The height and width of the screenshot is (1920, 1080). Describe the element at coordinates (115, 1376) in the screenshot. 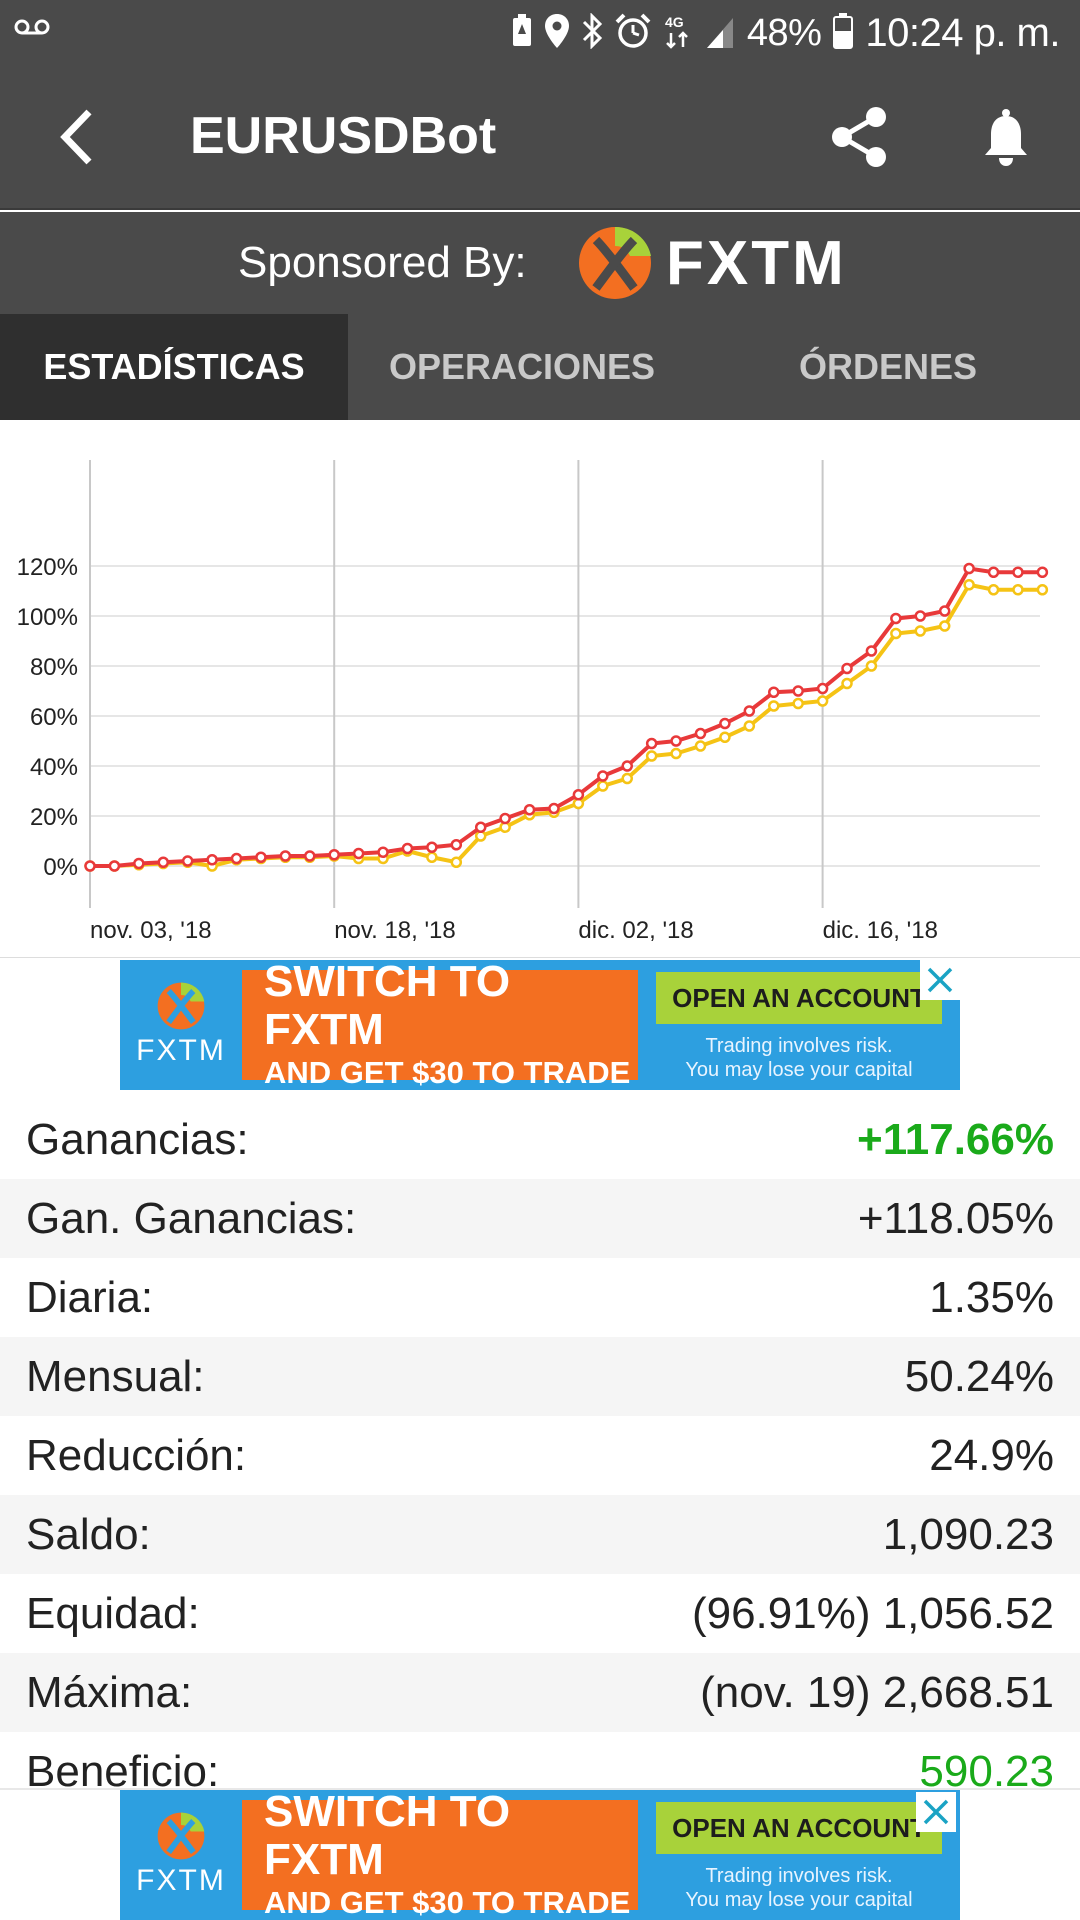

I see `stat-label: Mensual:` at that location.